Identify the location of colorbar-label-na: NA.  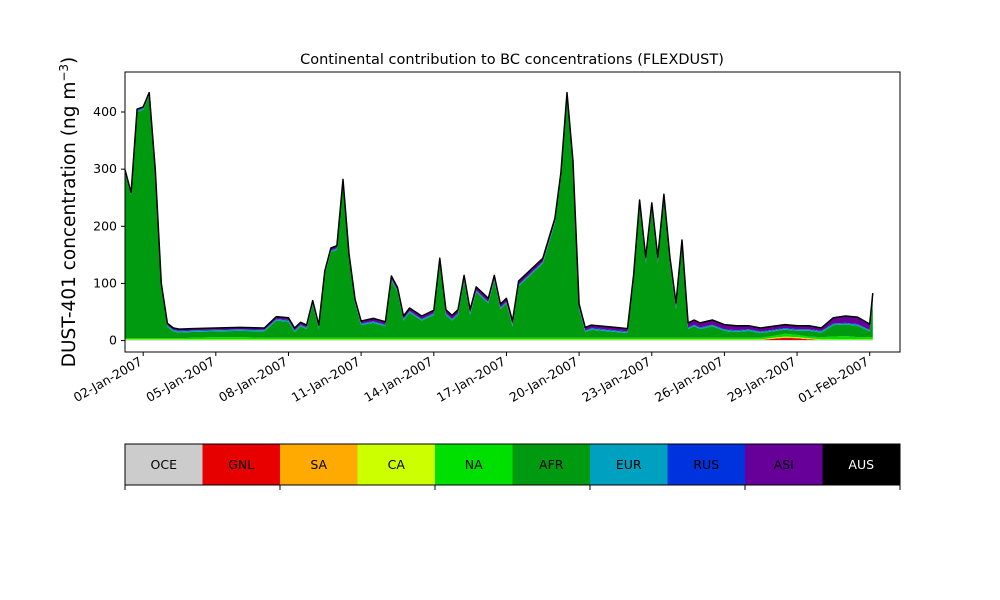
(474, 464).